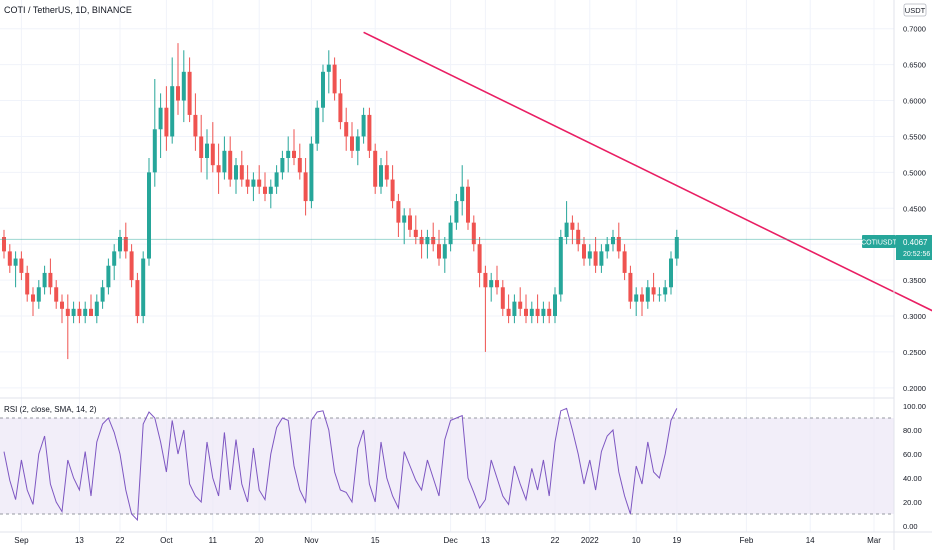 The image size is (932, 550). What do you see at coordinates (914, 29) in the screenshot?
I see `price-tick-label: 0.7000` at bounding box center [914, 29].